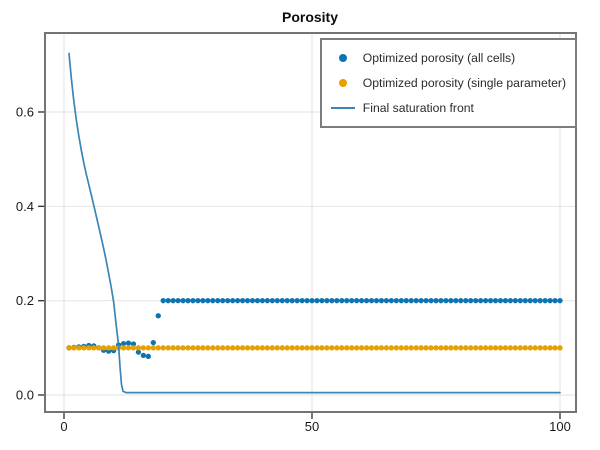  I want to click on y-tick-label: 0.2, so click(25, 300).